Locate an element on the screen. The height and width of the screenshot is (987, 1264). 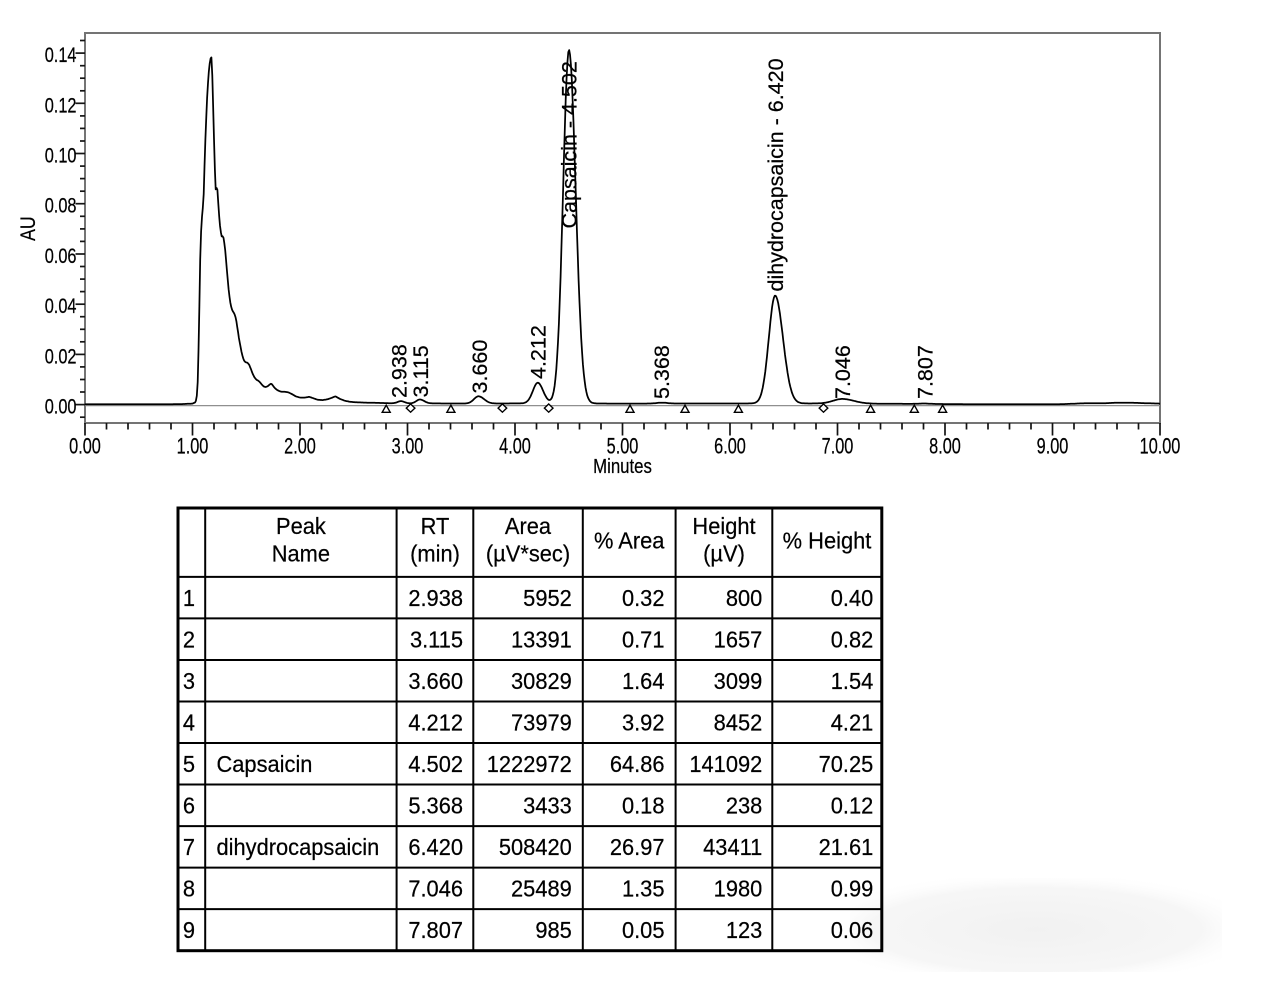
svg-text: 10.00 is located at coordinates (1160, 446).